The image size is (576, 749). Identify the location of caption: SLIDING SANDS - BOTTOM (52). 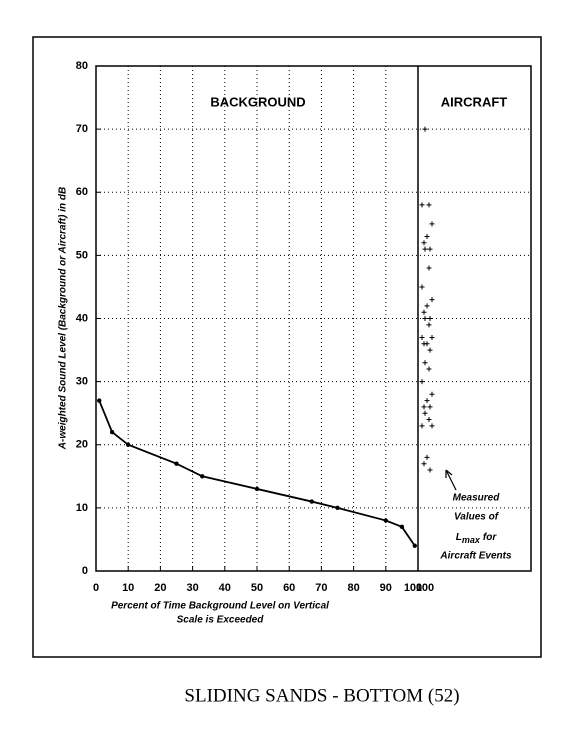
(321, 695).